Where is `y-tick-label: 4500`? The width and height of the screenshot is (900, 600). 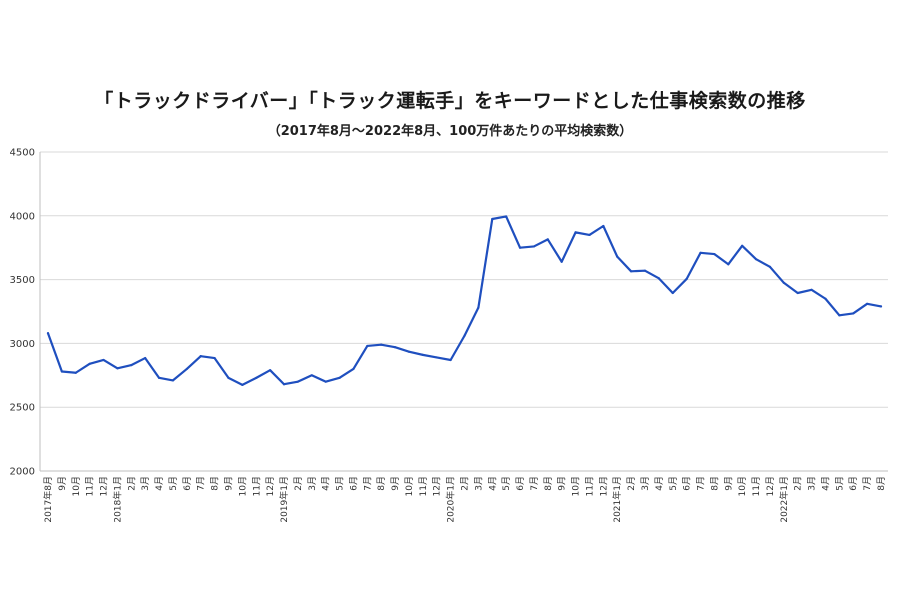
y-tick-label: 4500 is located at coordinates (22, 153).